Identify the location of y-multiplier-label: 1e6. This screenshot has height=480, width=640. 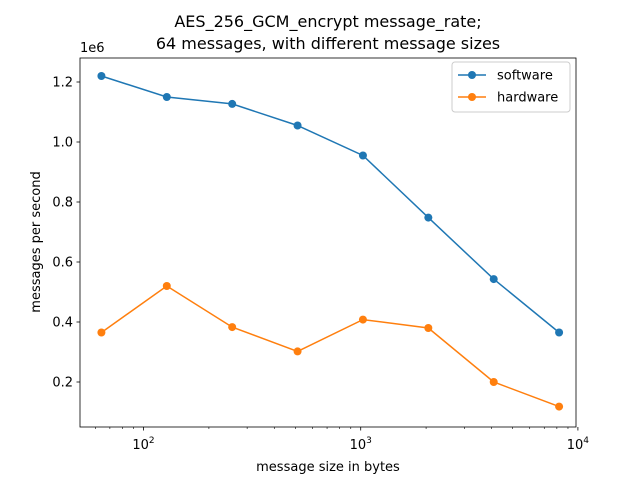
(92, 48).